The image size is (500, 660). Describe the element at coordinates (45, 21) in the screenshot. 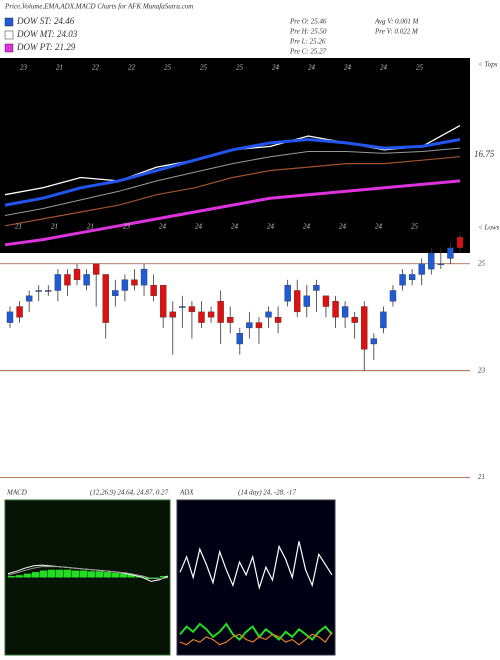

I see `legend-label: DOW ST: 24.46` at that location.